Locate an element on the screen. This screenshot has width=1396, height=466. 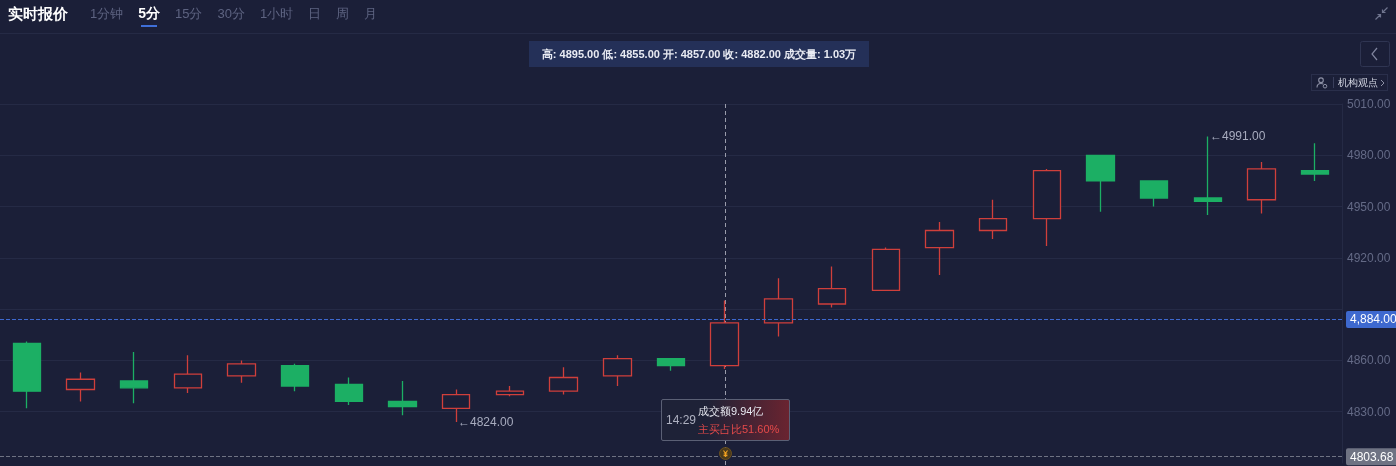
y-tick-label: 4860.00 is located at coordinates (1369, 360).